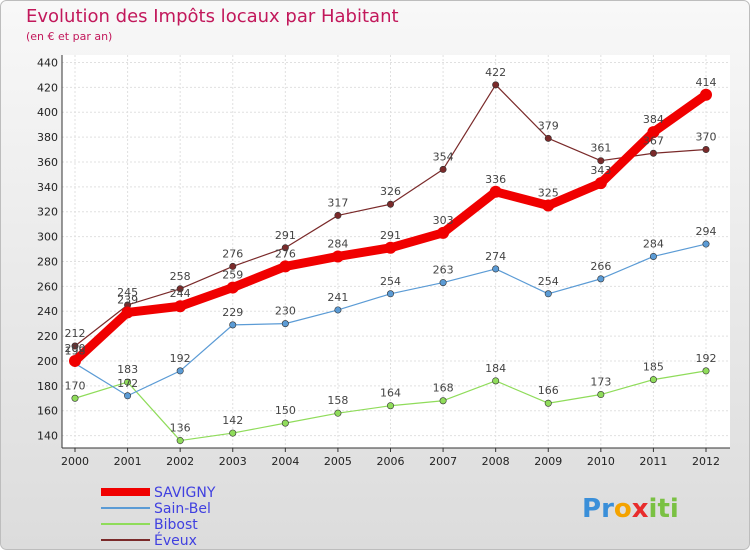  What do you see at coordinates (47, 386) in the screenshot?
I see `y-tick-label: 180` at bounding box center [47, 386].